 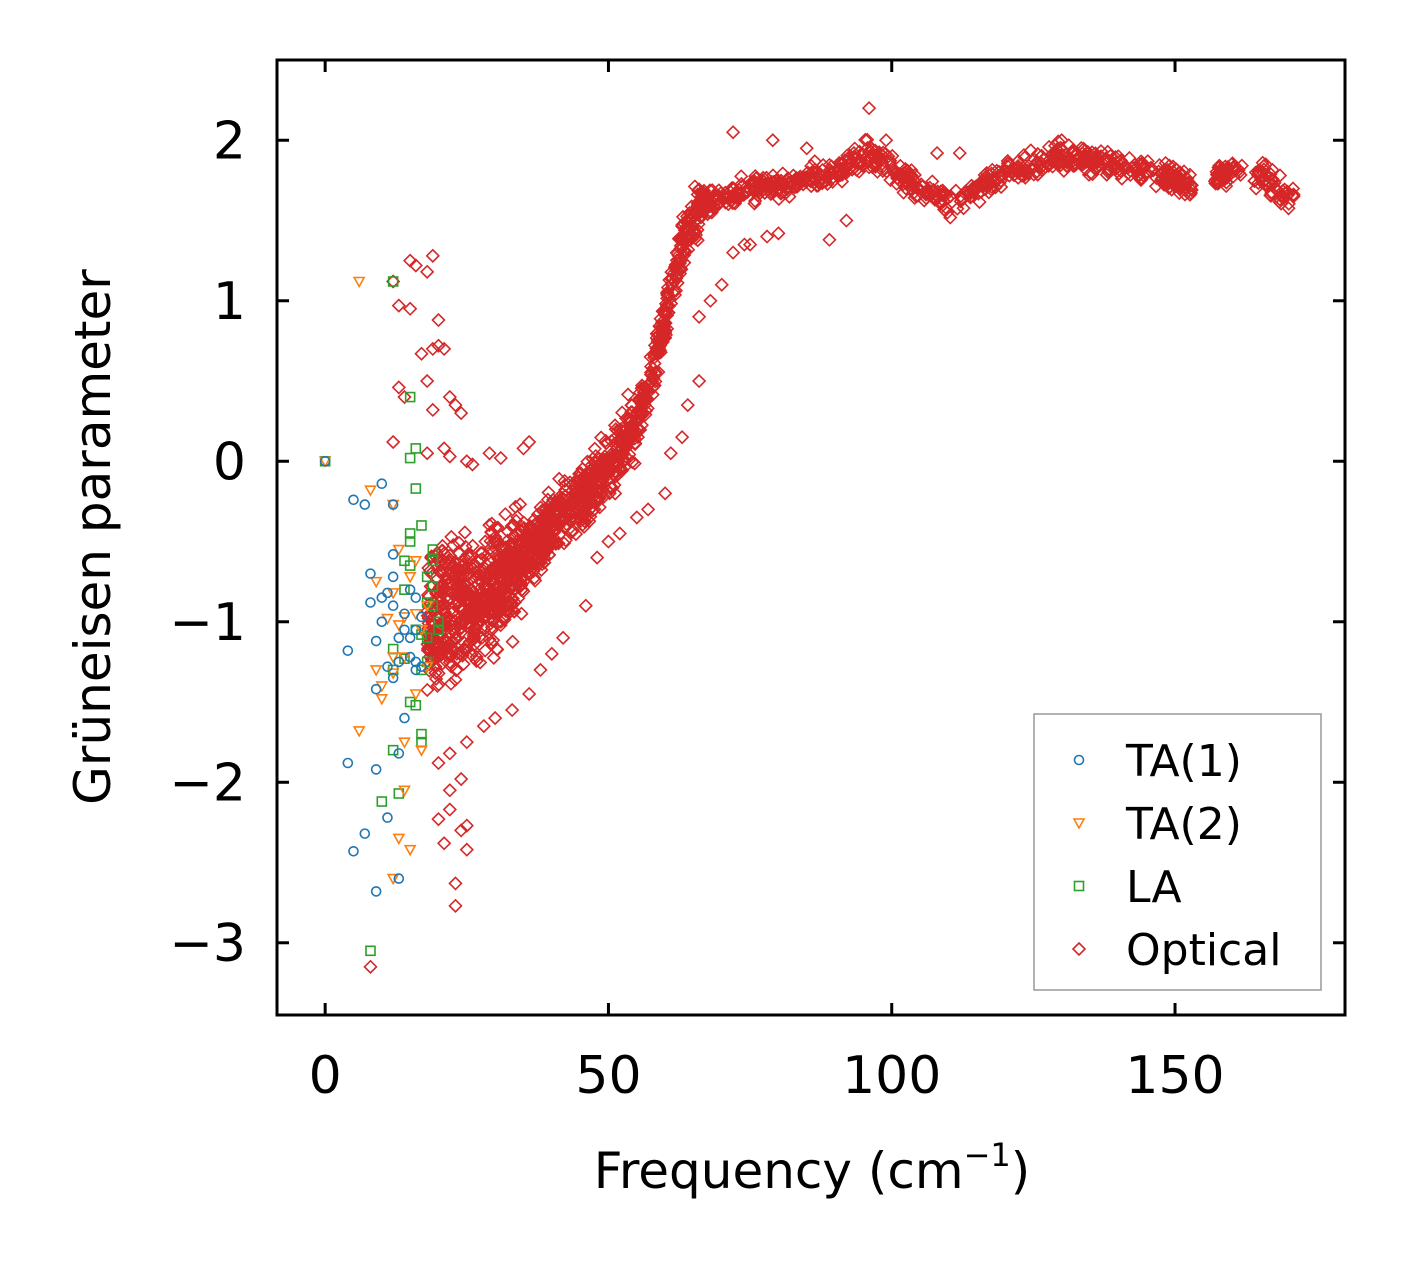 I want to click on legend-marker, so click(x=1079, y=886).